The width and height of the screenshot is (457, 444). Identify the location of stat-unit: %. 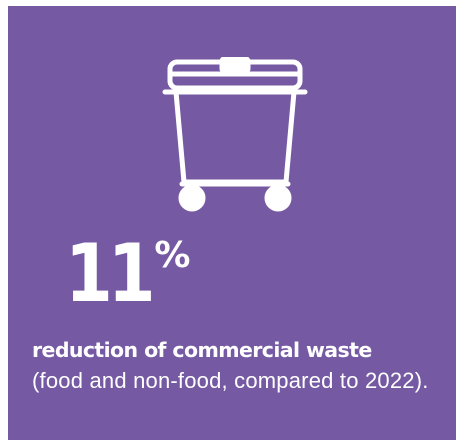
(172, 255).